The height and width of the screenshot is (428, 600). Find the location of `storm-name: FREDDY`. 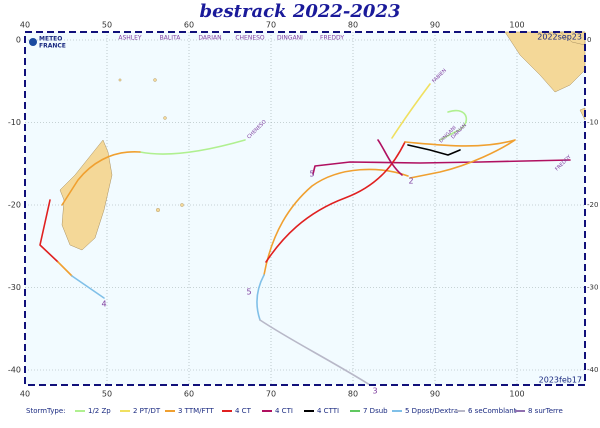

storm-name: FREDDY is located at coordinates (332, 38).